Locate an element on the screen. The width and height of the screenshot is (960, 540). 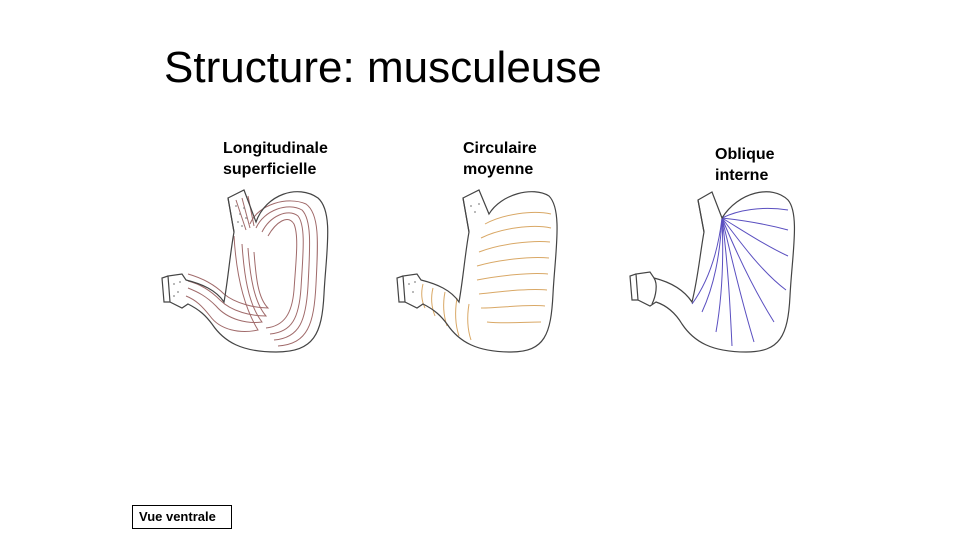
label-oblique-line1: Oblique is located at coordinates (745, 154).